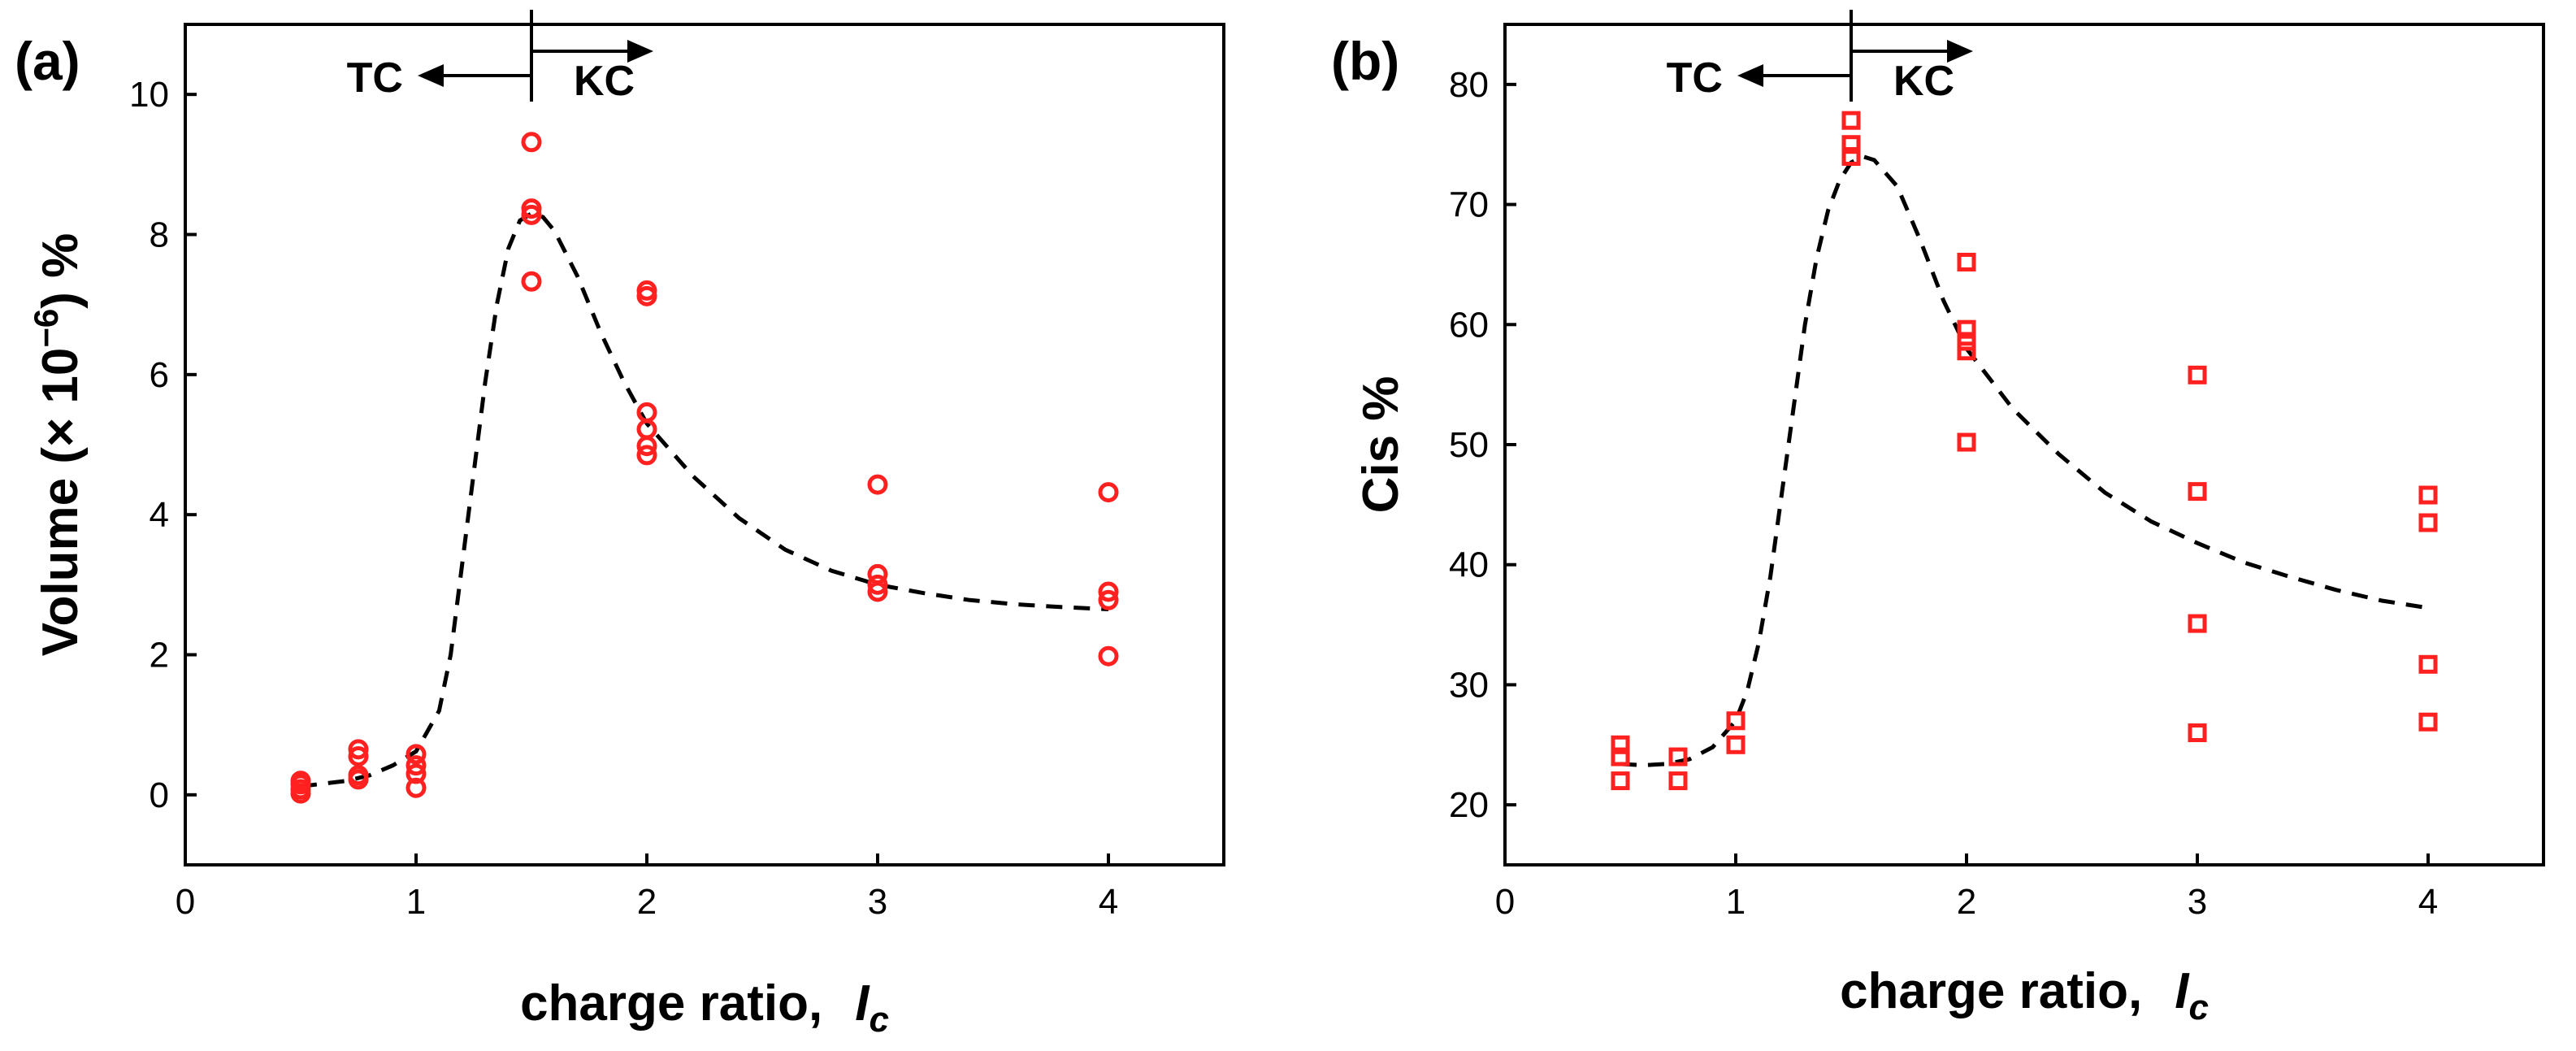  What do you see at coordinates (862, 1003) in the screenshot?
I see `panel-a-xlabel-symbol: I` at bounding box center [862, 1003].